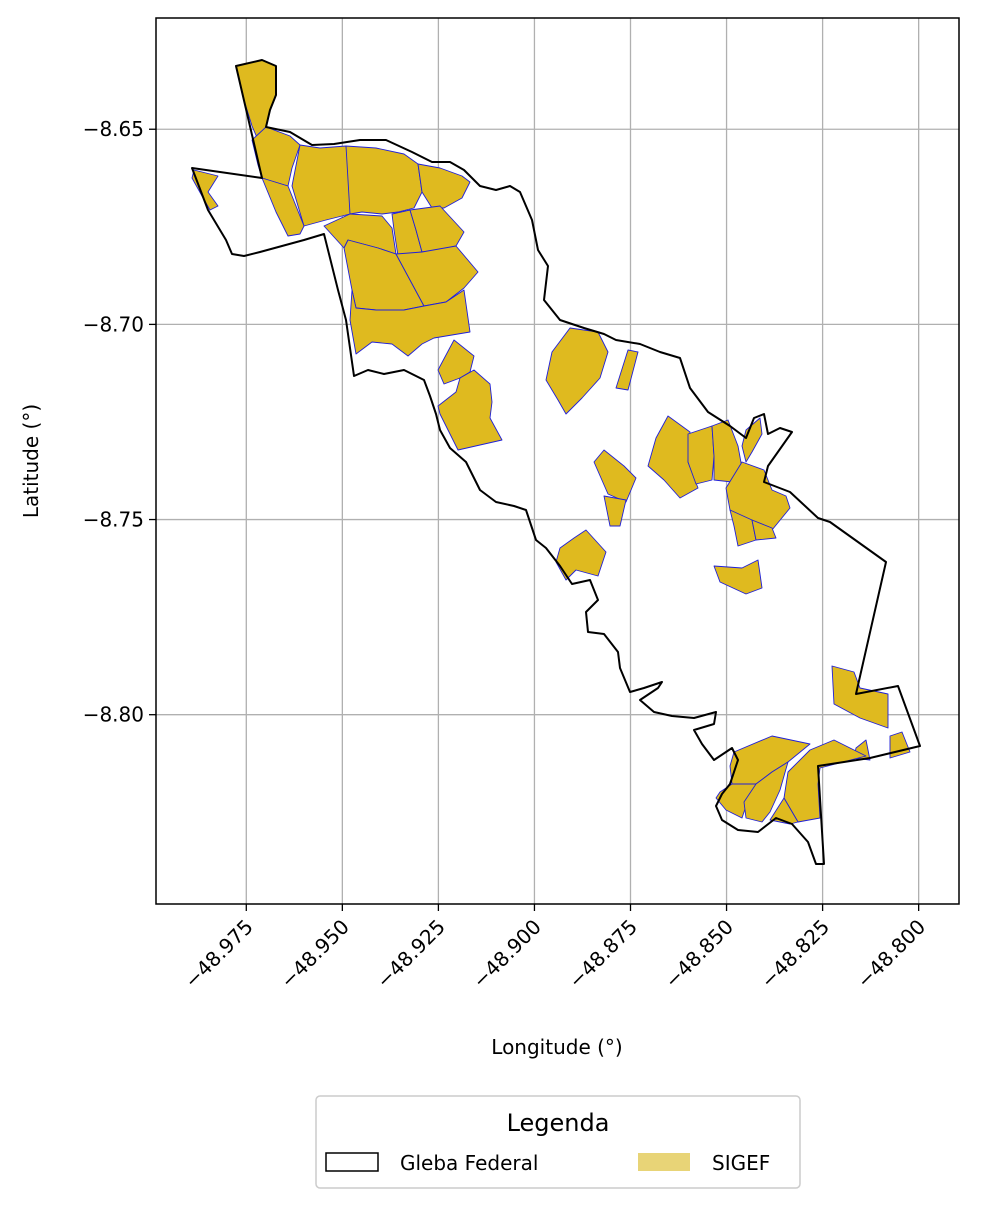 This screenshot has height=1207, width=990. What do you see at coordinates (31, 461) in the screenshot?
I see `y-axis-label: Latitude (°)` at bounding box center [31, 461].